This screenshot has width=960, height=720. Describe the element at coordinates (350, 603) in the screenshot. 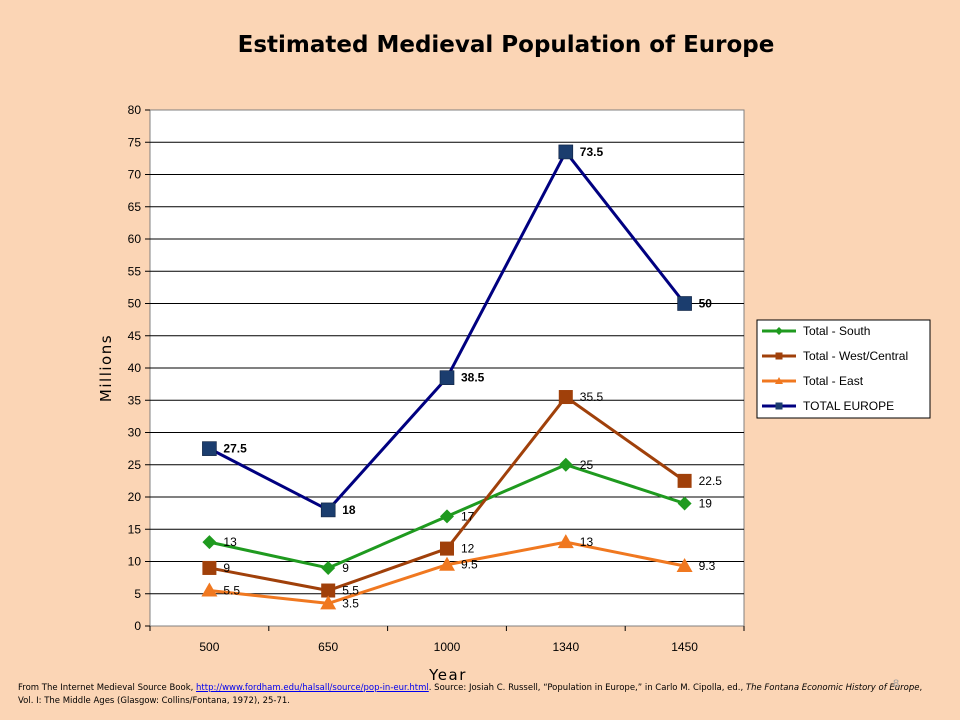

I see `data-label: 3.5` at that location.